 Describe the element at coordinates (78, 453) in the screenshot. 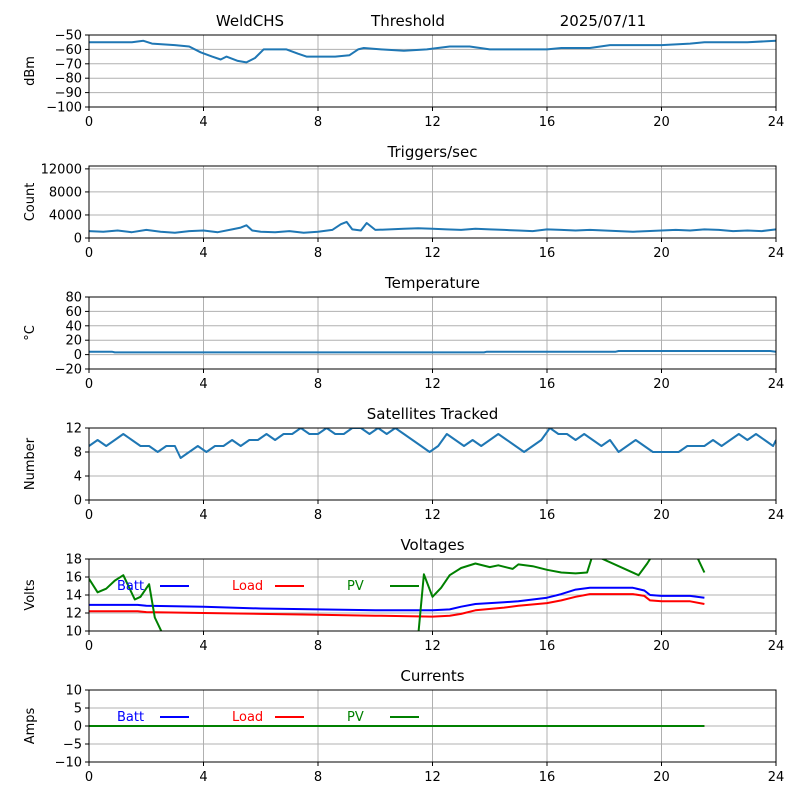

I see `y-tick-label: 8` at that location.